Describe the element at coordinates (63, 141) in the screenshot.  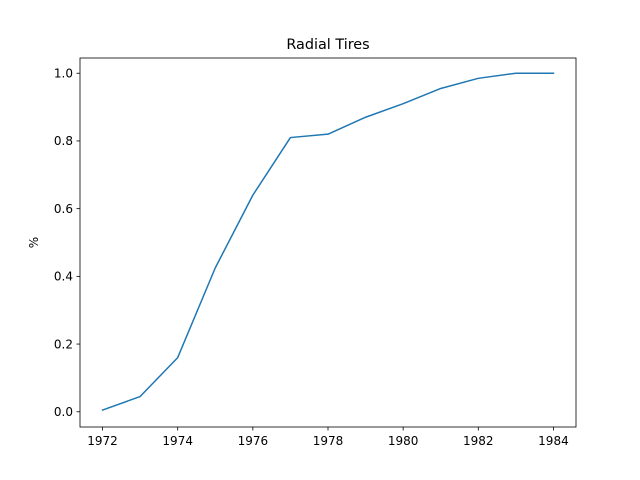
I see `y-tick-label: 0.8` at that location.